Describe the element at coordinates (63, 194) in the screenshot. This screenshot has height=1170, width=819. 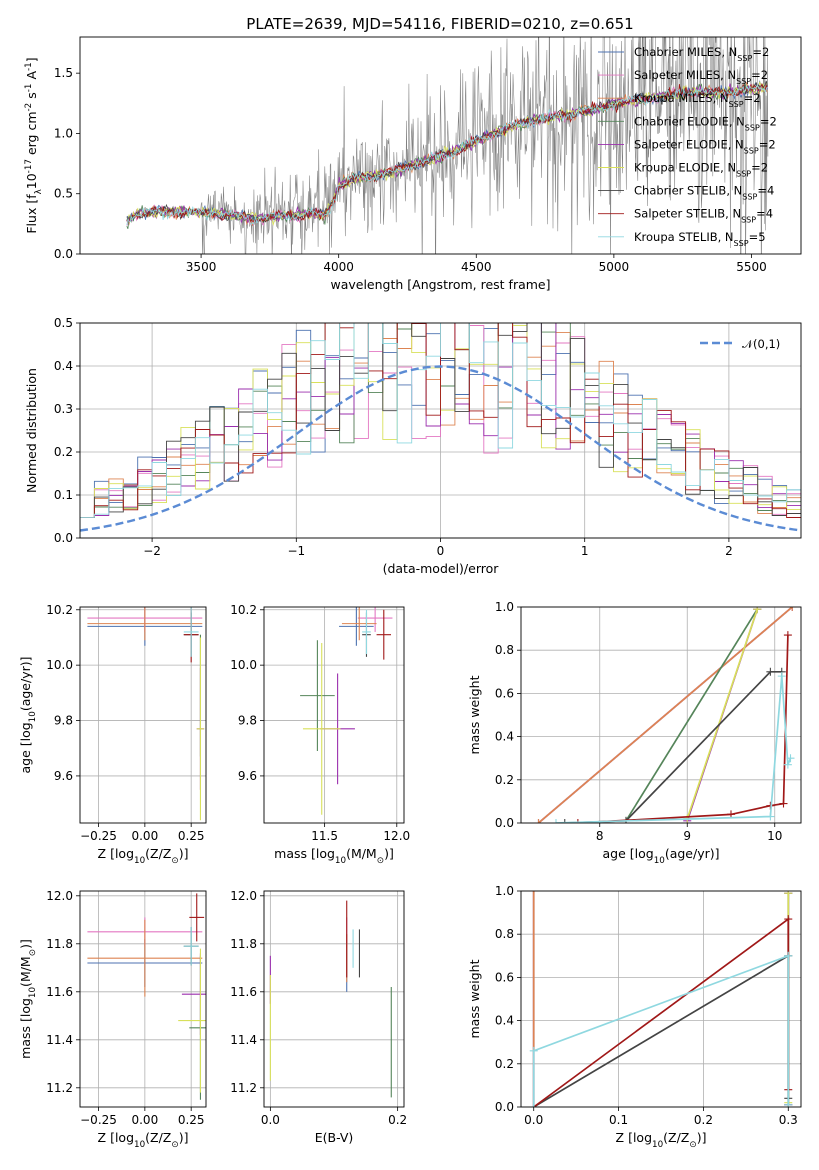
I see `spectrum-ytick-label: 0.5` at that location.